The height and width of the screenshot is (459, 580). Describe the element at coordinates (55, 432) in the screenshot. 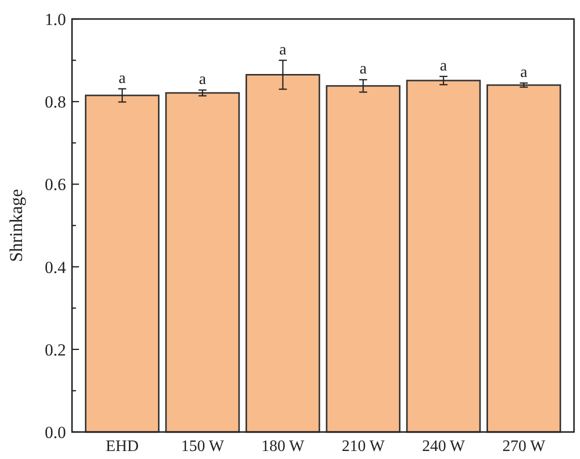

I see `y-tick-label: 0.0` at that location.